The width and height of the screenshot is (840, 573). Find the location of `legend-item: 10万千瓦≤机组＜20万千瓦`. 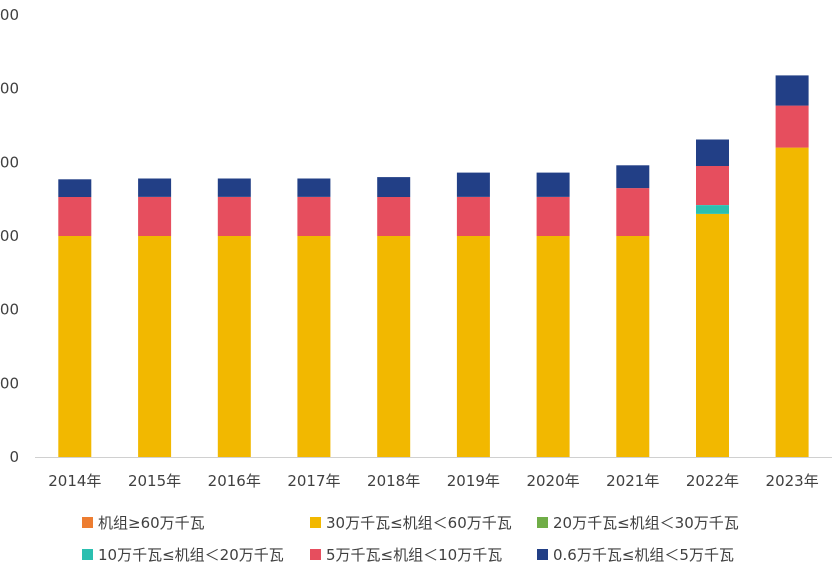

legend-item: 10万千瓦≤机组＜20万千瓦 is located at coordinates (183, 554).